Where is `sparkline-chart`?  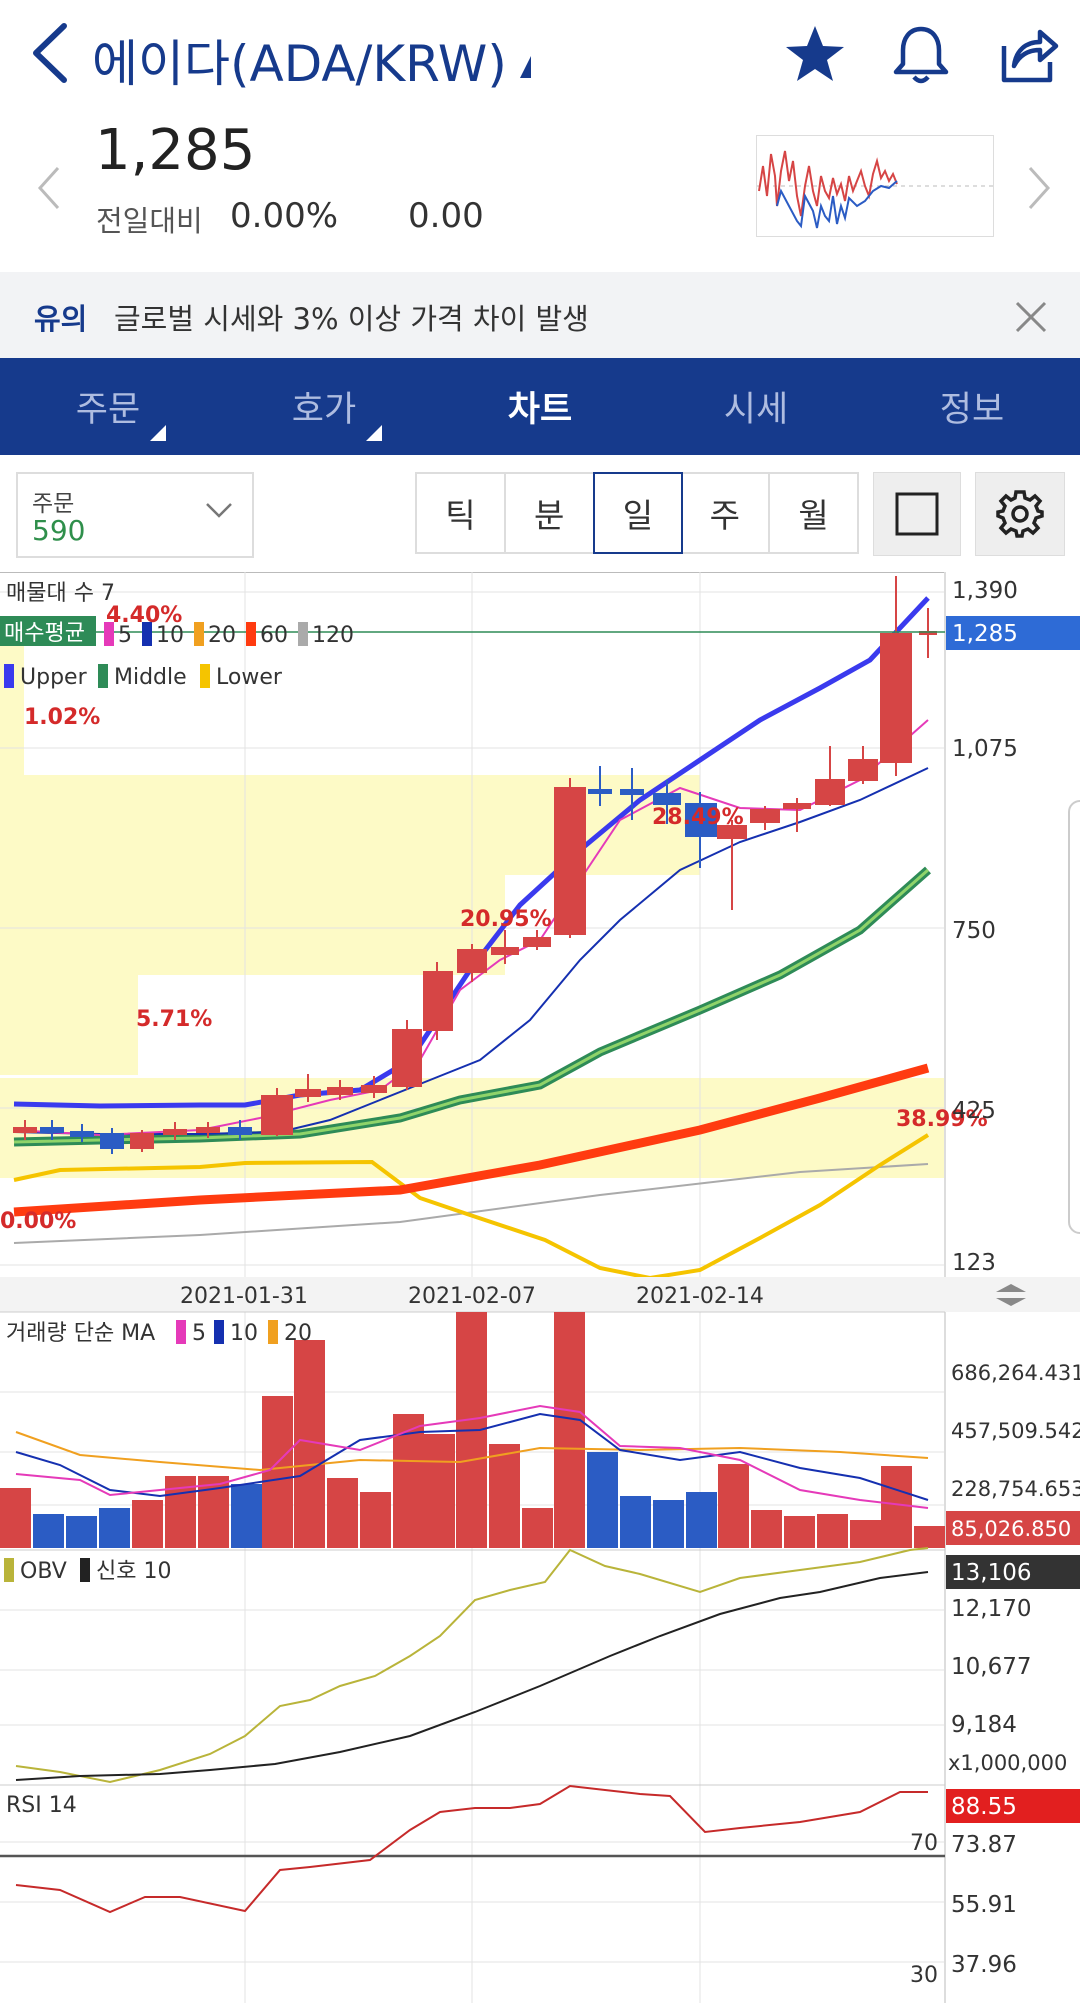
sparkline-chart is located at coordinates (875, 186).